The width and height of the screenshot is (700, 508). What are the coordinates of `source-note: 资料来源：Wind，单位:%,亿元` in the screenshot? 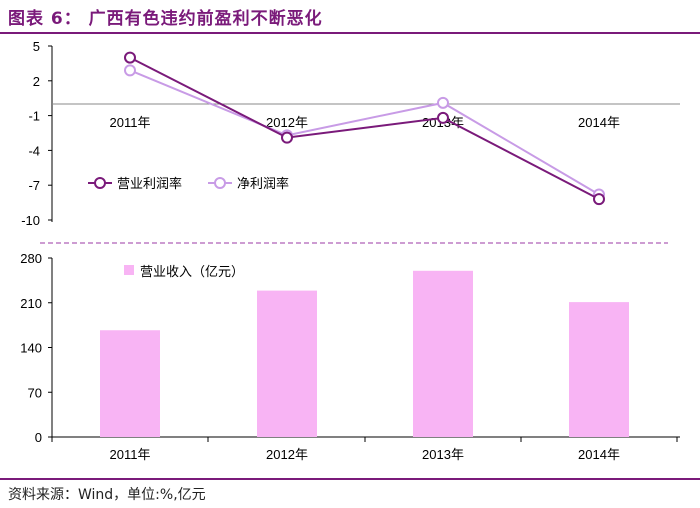 It's located at (107, 495).